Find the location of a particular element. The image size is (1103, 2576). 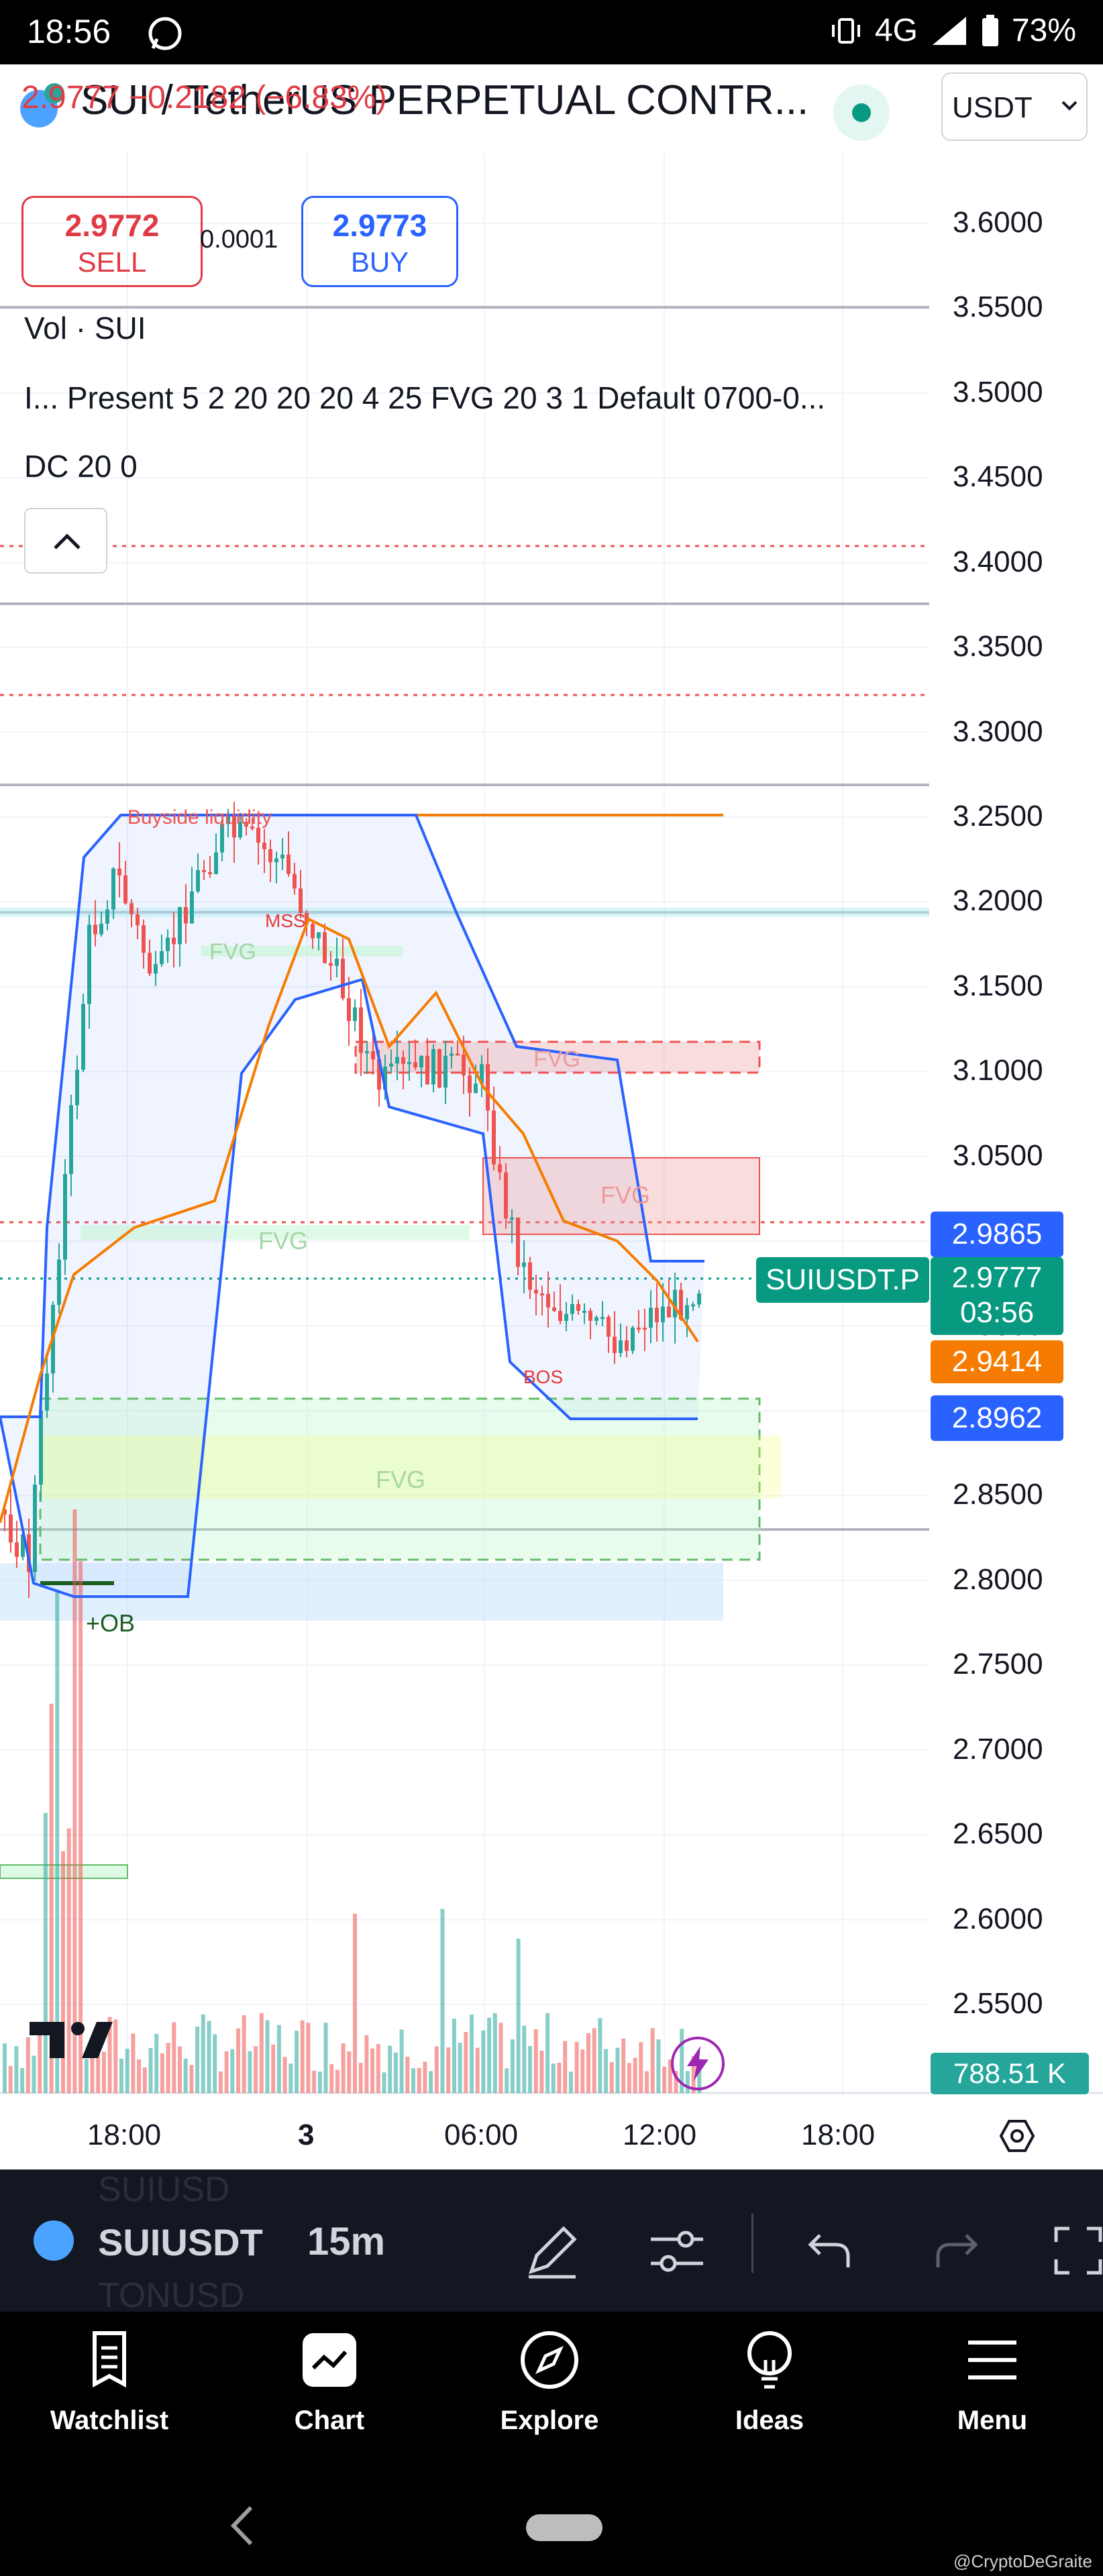

drawing-tools-icon is located at coordinates (552, 2250).